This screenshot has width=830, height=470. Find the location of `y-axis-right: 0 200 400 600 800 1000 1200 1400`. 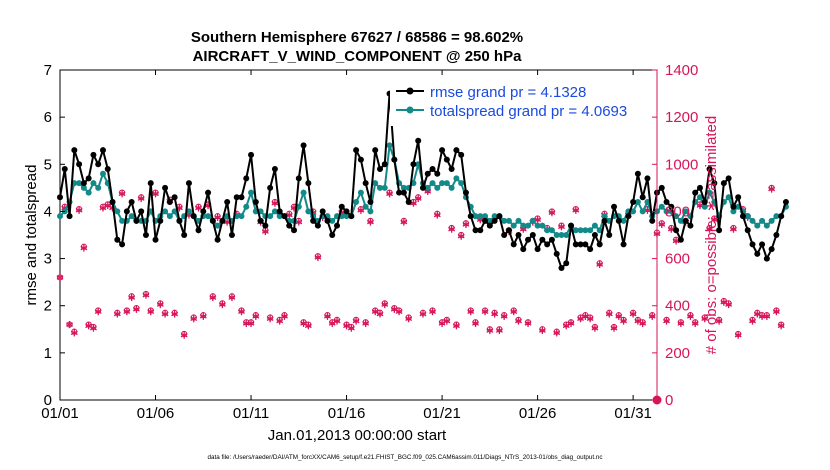

y-axis-right: 0 200 400 600 800 1000 1200 1400 is located at coordinates (675, 235).